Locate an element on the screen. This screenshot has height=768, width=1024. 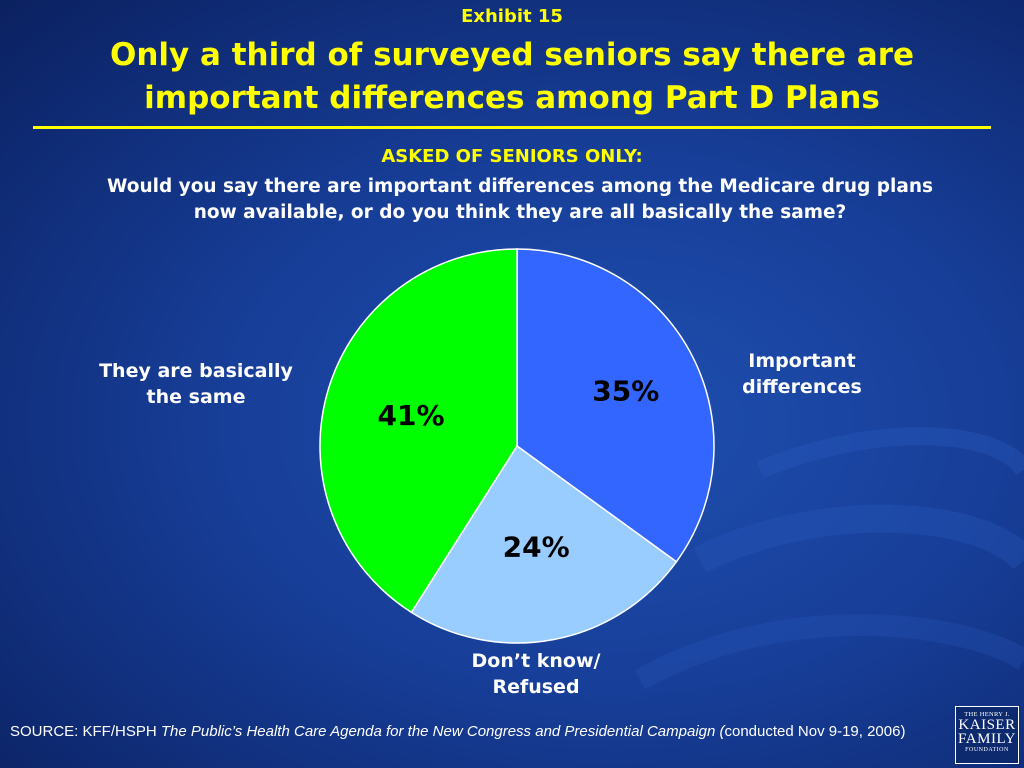
label-important-line-2: differences is located at coordinates (802, 387).